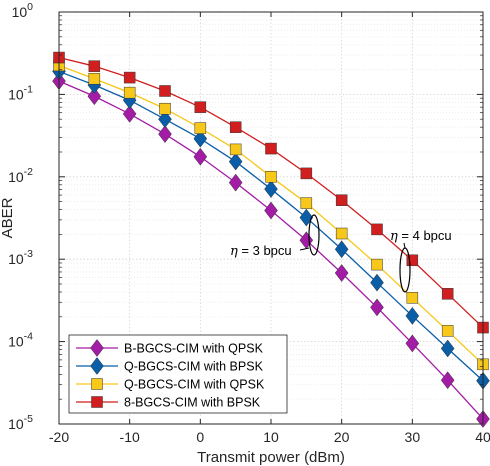 Image resolution: width=490 pixels, height=466 pixels. Describe the element at coordinates (8, 217) in the screenshot. I see `y-axis-label: ABER` at that location.